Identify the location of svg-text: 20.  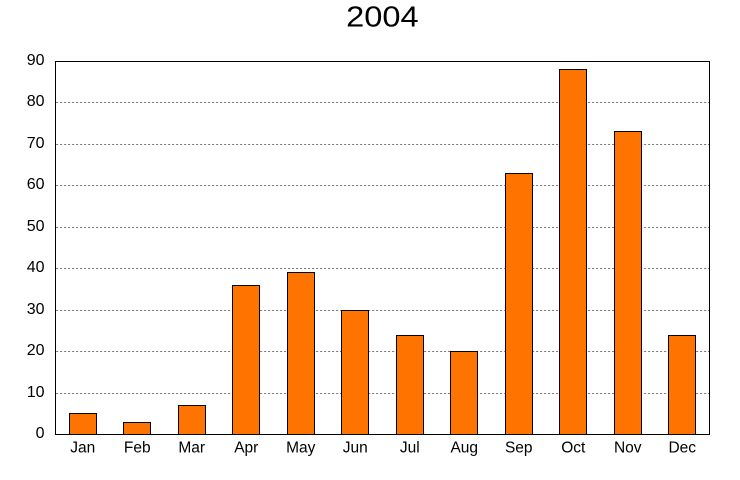
(36, 350).